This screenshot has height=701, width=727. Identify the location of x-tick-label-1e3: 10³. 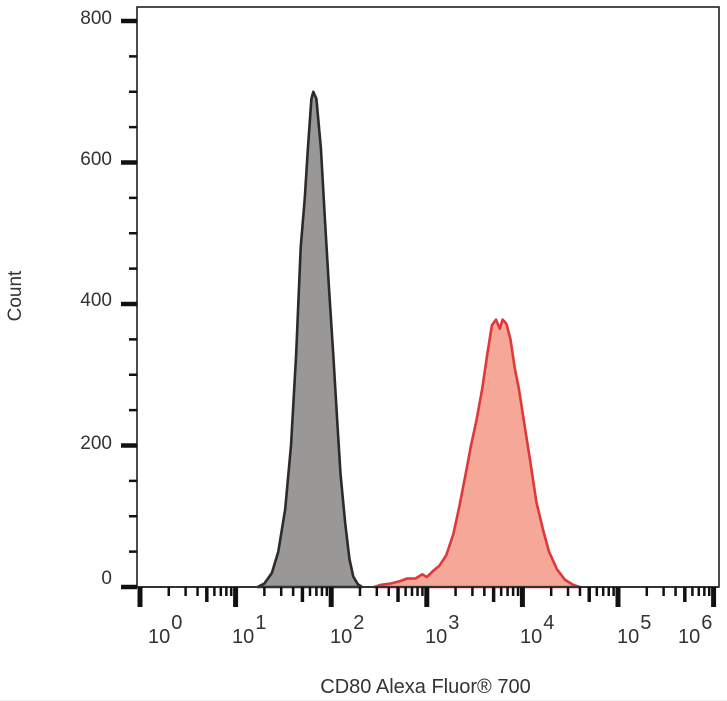
(442, 630).